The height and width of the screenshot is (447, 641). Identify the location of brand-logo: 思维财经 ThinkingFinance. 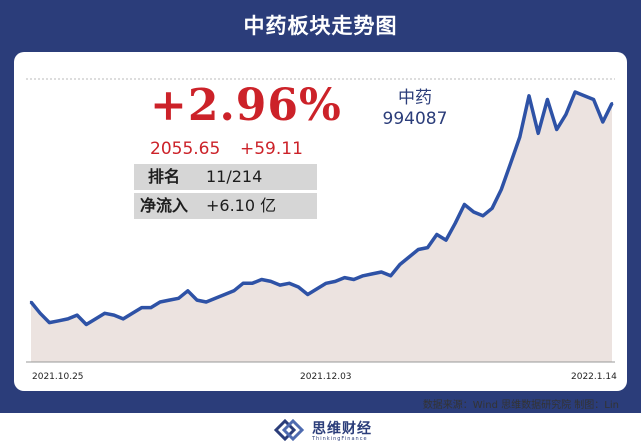
(321, 430).